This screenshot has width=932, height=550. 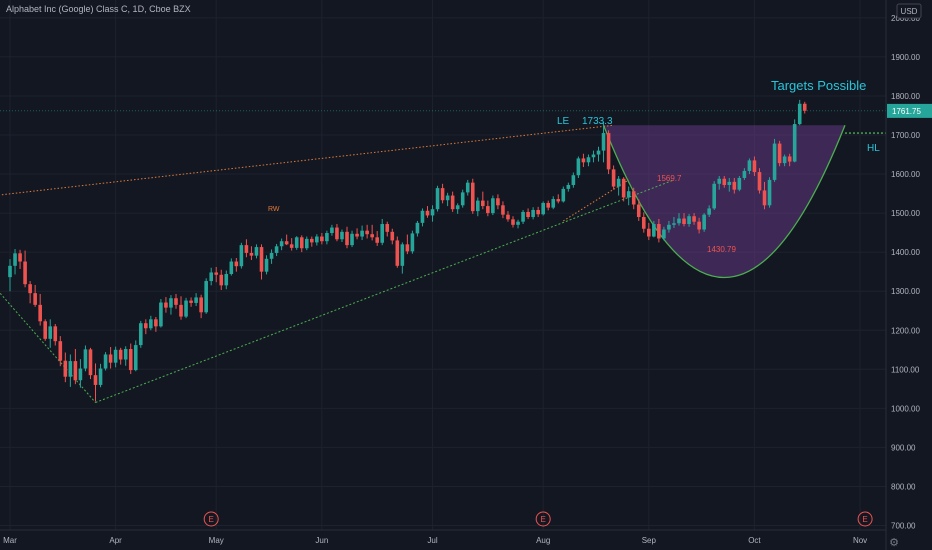 I want to click on x-tick-label: Oct, so click(x=754, y=540).